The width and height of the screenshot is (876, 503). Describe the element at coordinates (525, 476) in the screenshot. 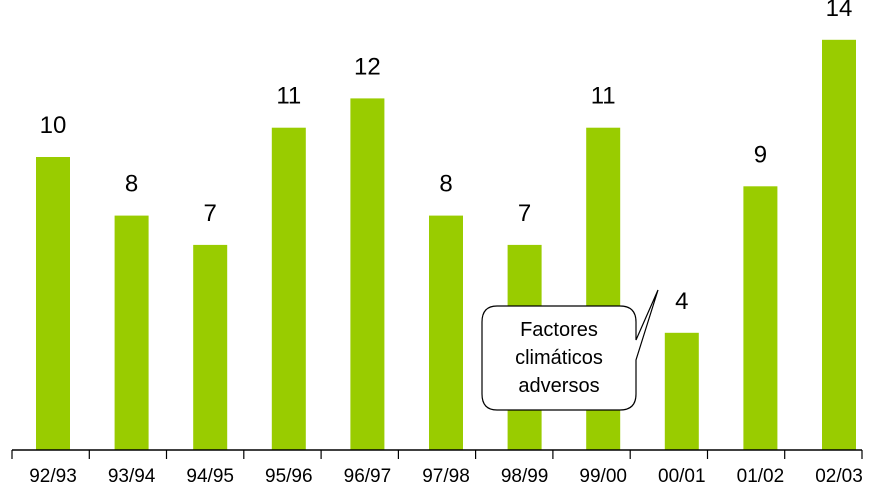

I see `tick-label-98-99: 98/99` at that location.